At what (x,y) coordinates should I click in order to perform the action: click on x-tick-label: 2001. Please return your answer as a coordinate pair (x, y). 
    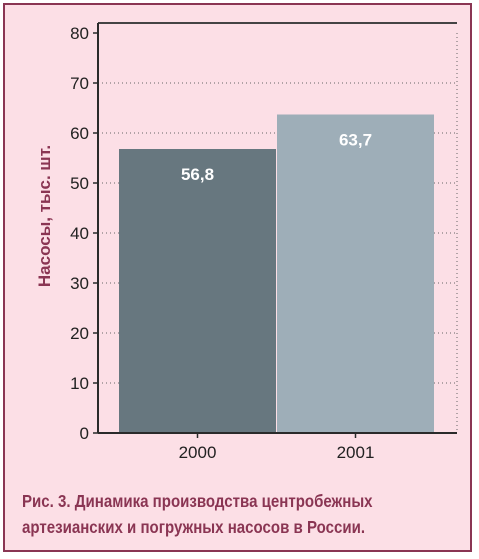
    Looking at the image, I should click on (356, 452).